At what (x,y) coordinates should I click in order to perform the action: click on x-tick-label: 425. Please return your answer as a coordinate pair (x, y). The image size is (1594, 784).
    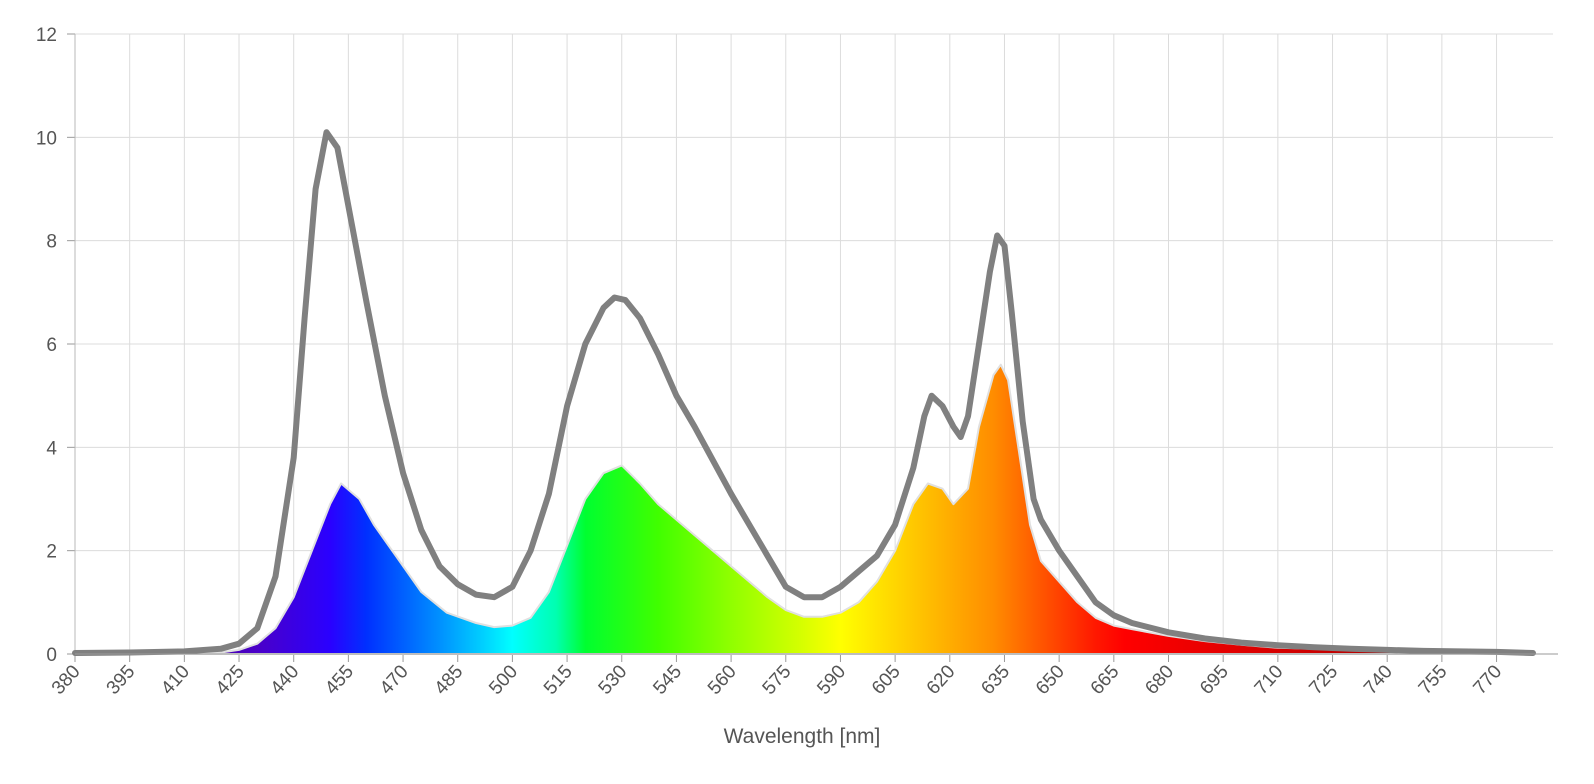
    Looking at the image, I should click on (230, 680).